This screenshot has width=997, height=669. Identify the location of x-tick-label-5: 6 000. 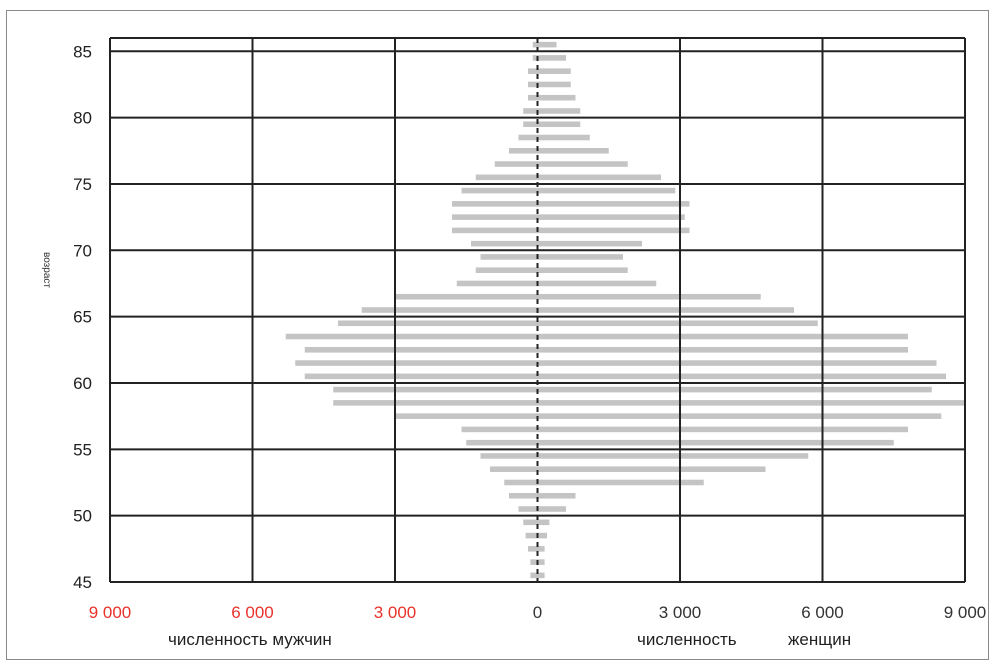
(822, 612).